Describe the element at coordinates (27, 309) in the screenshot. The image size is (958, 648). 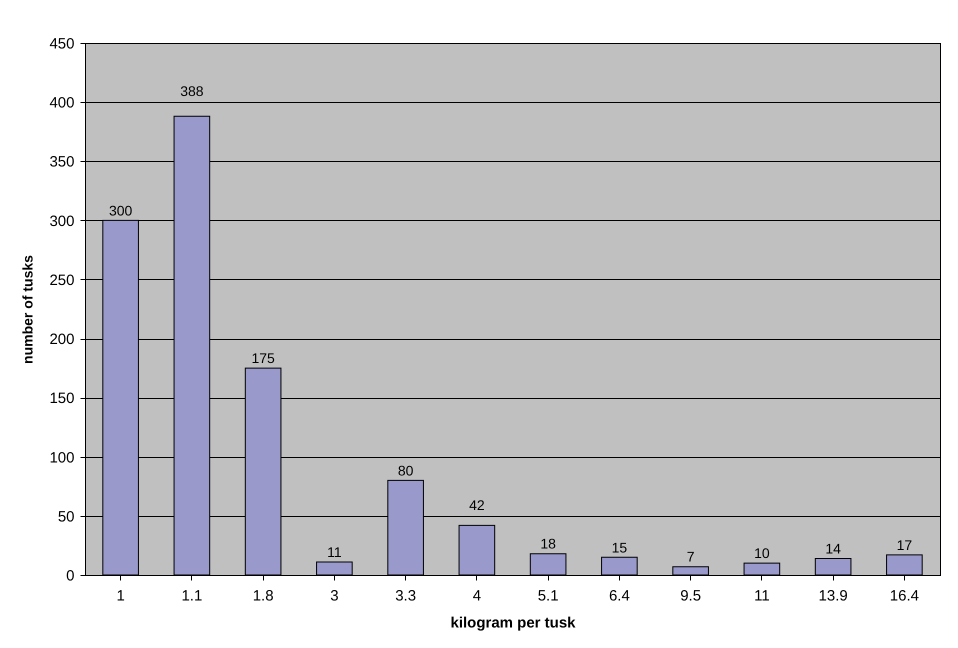
I see `y-axis-title: number of tusks` at that location.